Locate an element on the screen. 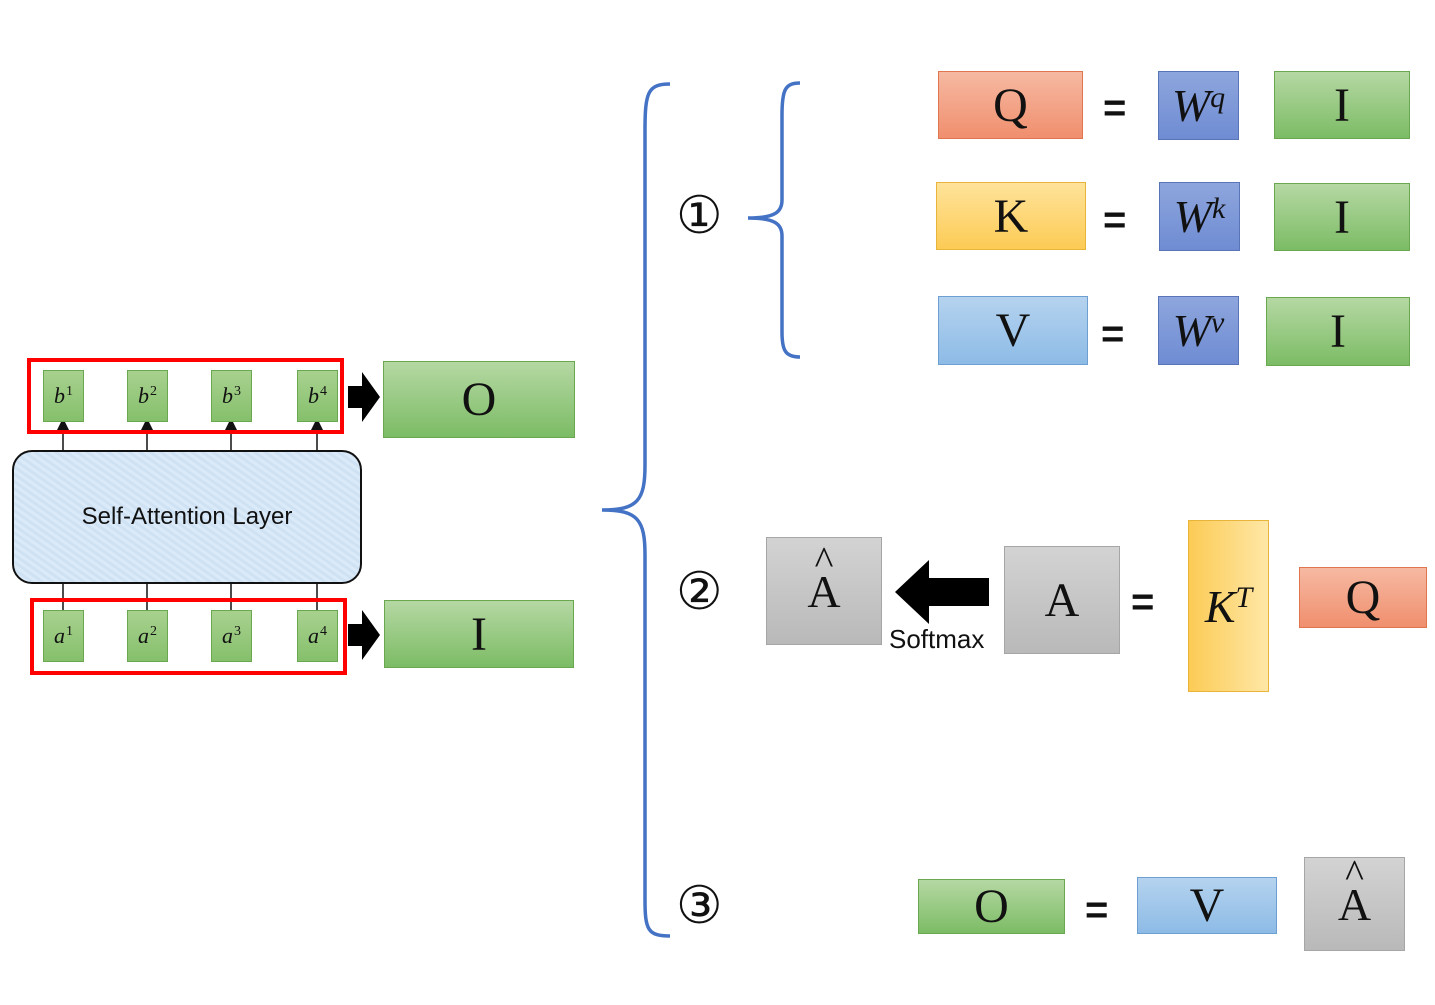 Image resolution: width=1435 pixels, height=1005 pixels. step2-a-hat: ^ A is located at coordinates (824, 578).